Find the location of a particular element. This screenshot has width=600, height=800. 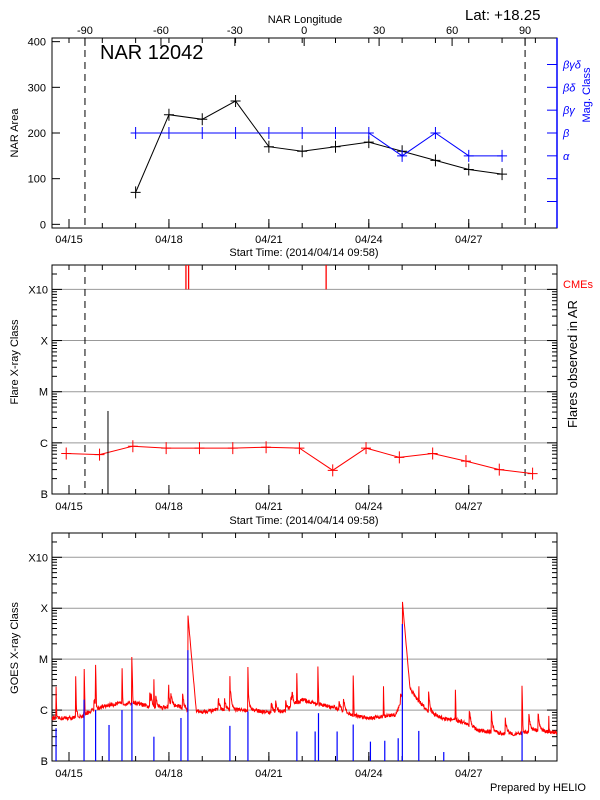

panel2-y-tick-label: X10 is located at coordinates (38, 290).